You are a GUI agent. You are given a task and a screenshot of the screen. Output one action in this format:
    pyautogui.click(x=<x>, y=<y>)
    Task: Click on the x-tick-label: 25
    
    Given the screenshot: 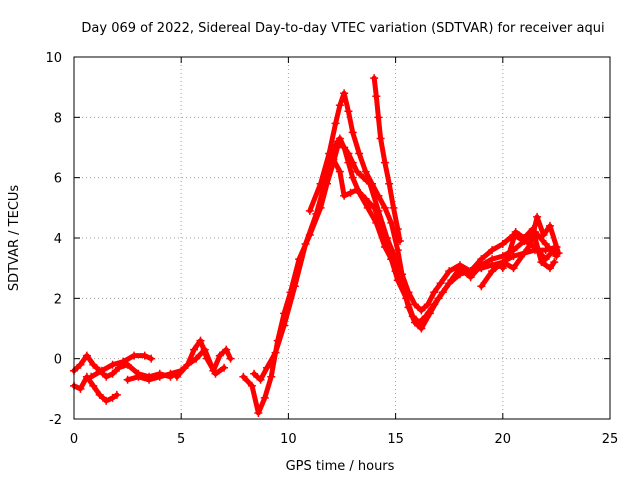 What is the action you would take?
    pyautogui.click(x=610, y=439)
    